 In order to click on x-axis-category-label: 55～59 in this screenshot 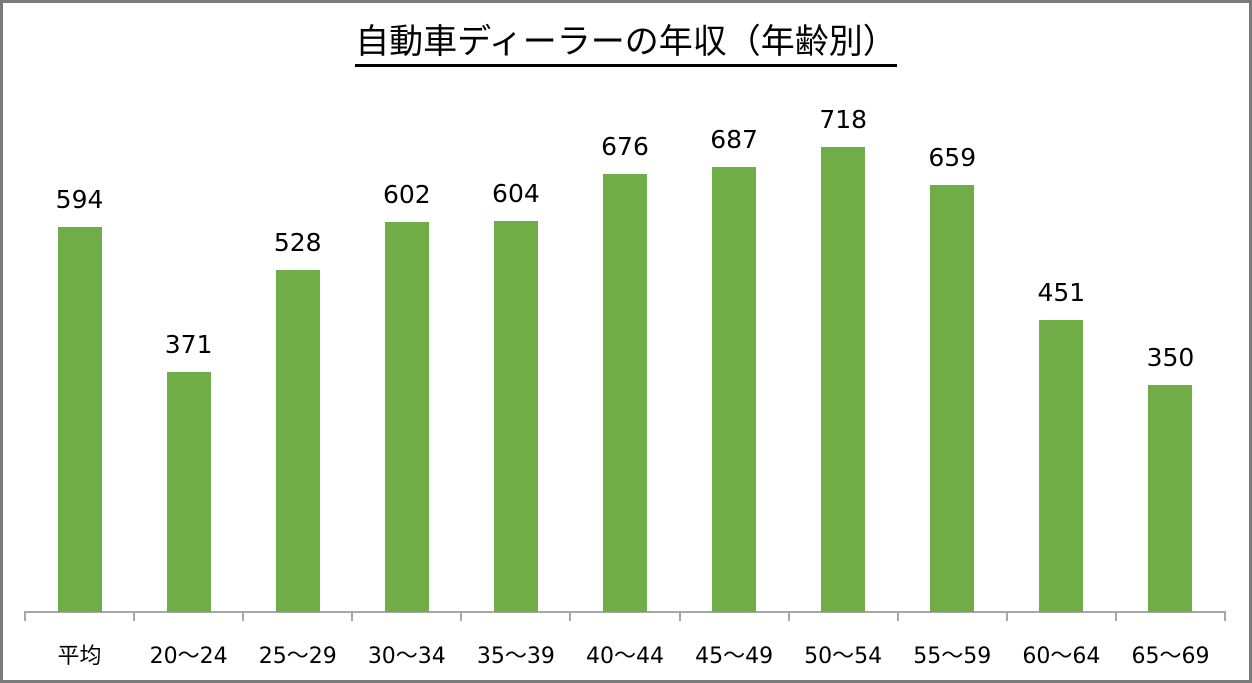, I will do `click(952, 656)`.